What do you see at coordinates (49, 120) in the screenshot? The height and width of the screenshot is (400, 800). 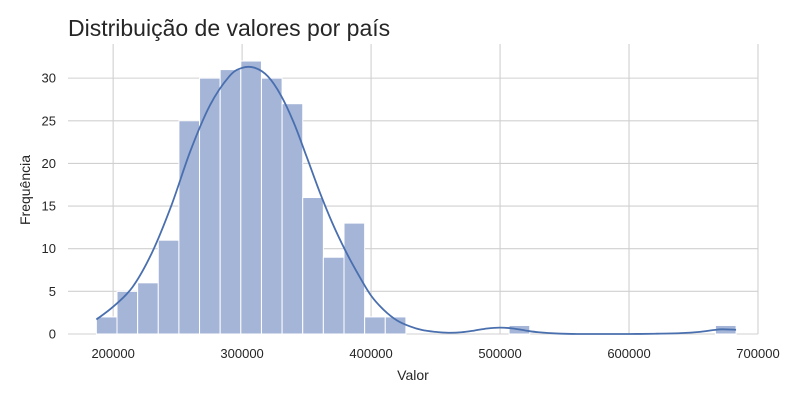 I see `y-tick-label: 25` at bounding box center [49, 120].